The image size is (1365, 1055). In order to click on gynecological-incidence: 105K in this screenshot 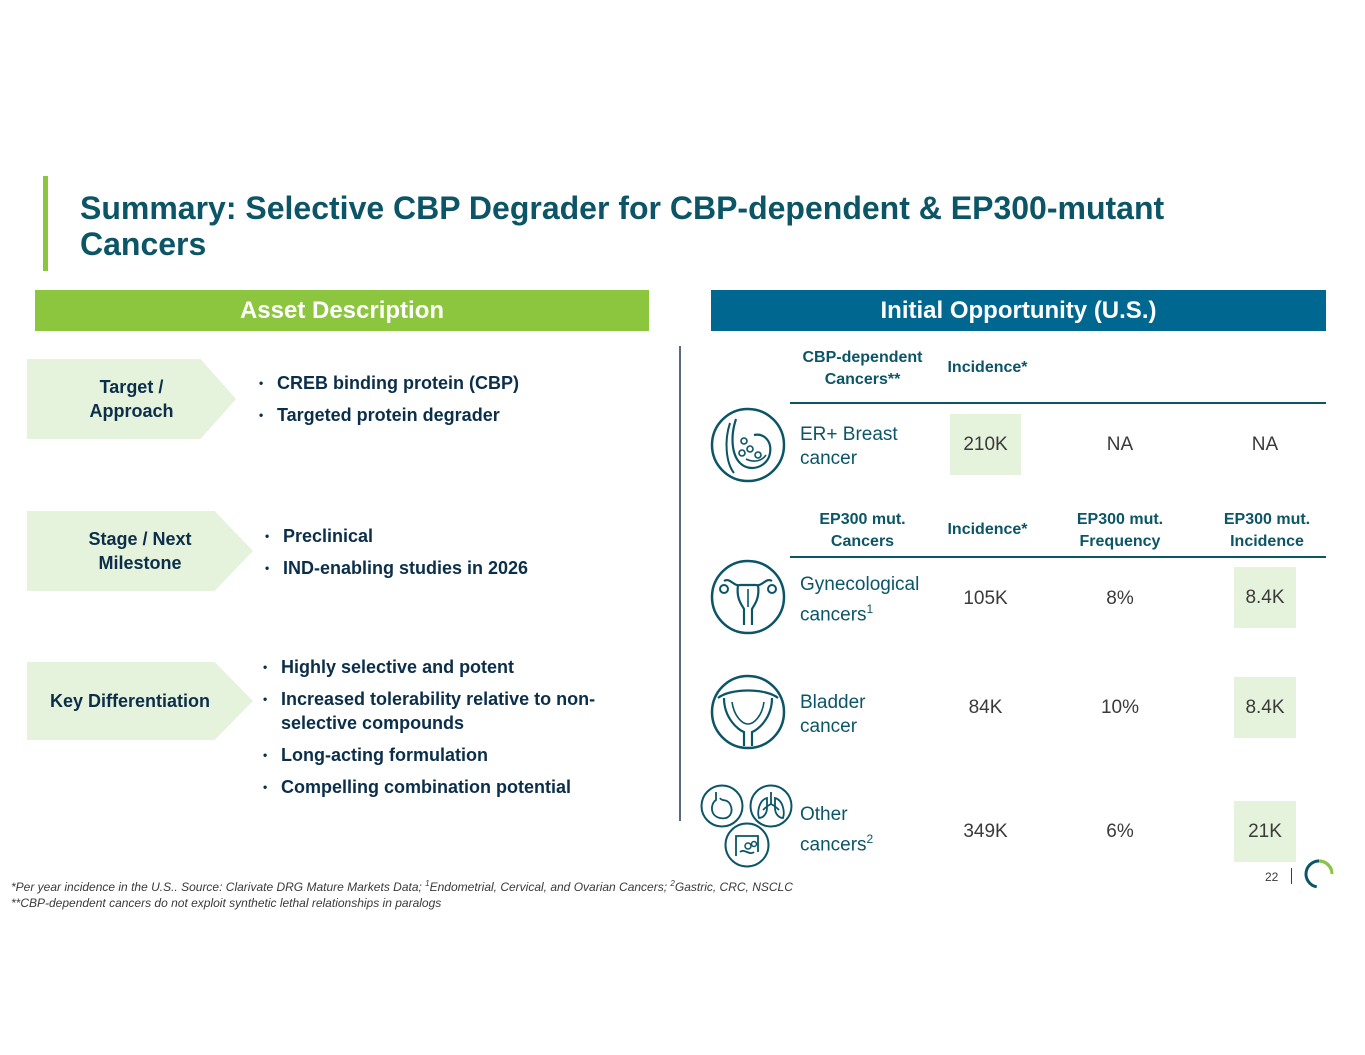, I will do `click(985, 598)`.